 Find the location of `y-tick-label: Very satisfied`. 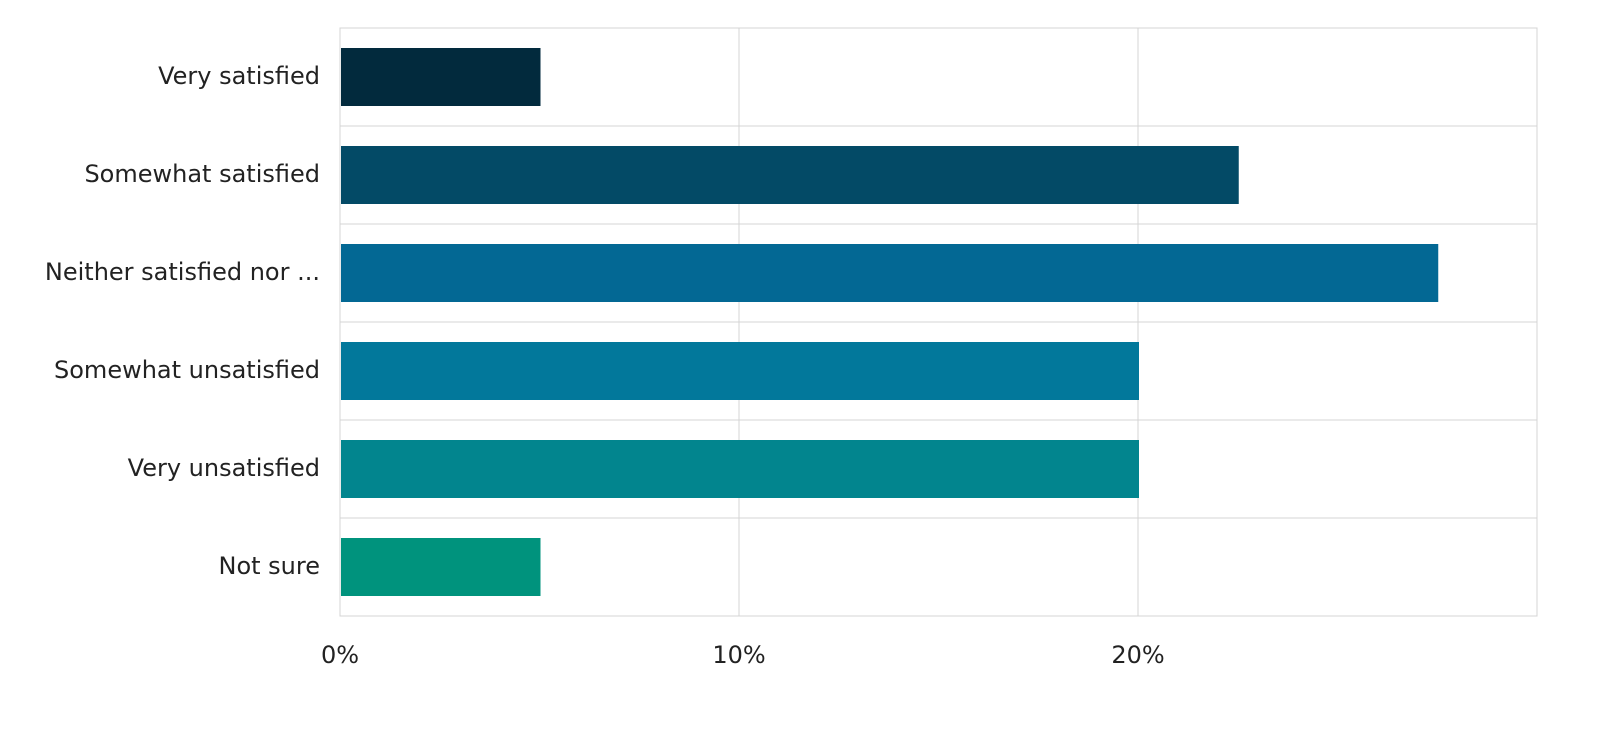

y-tick-label: Very satisfied is located at coordinates (239, 76).